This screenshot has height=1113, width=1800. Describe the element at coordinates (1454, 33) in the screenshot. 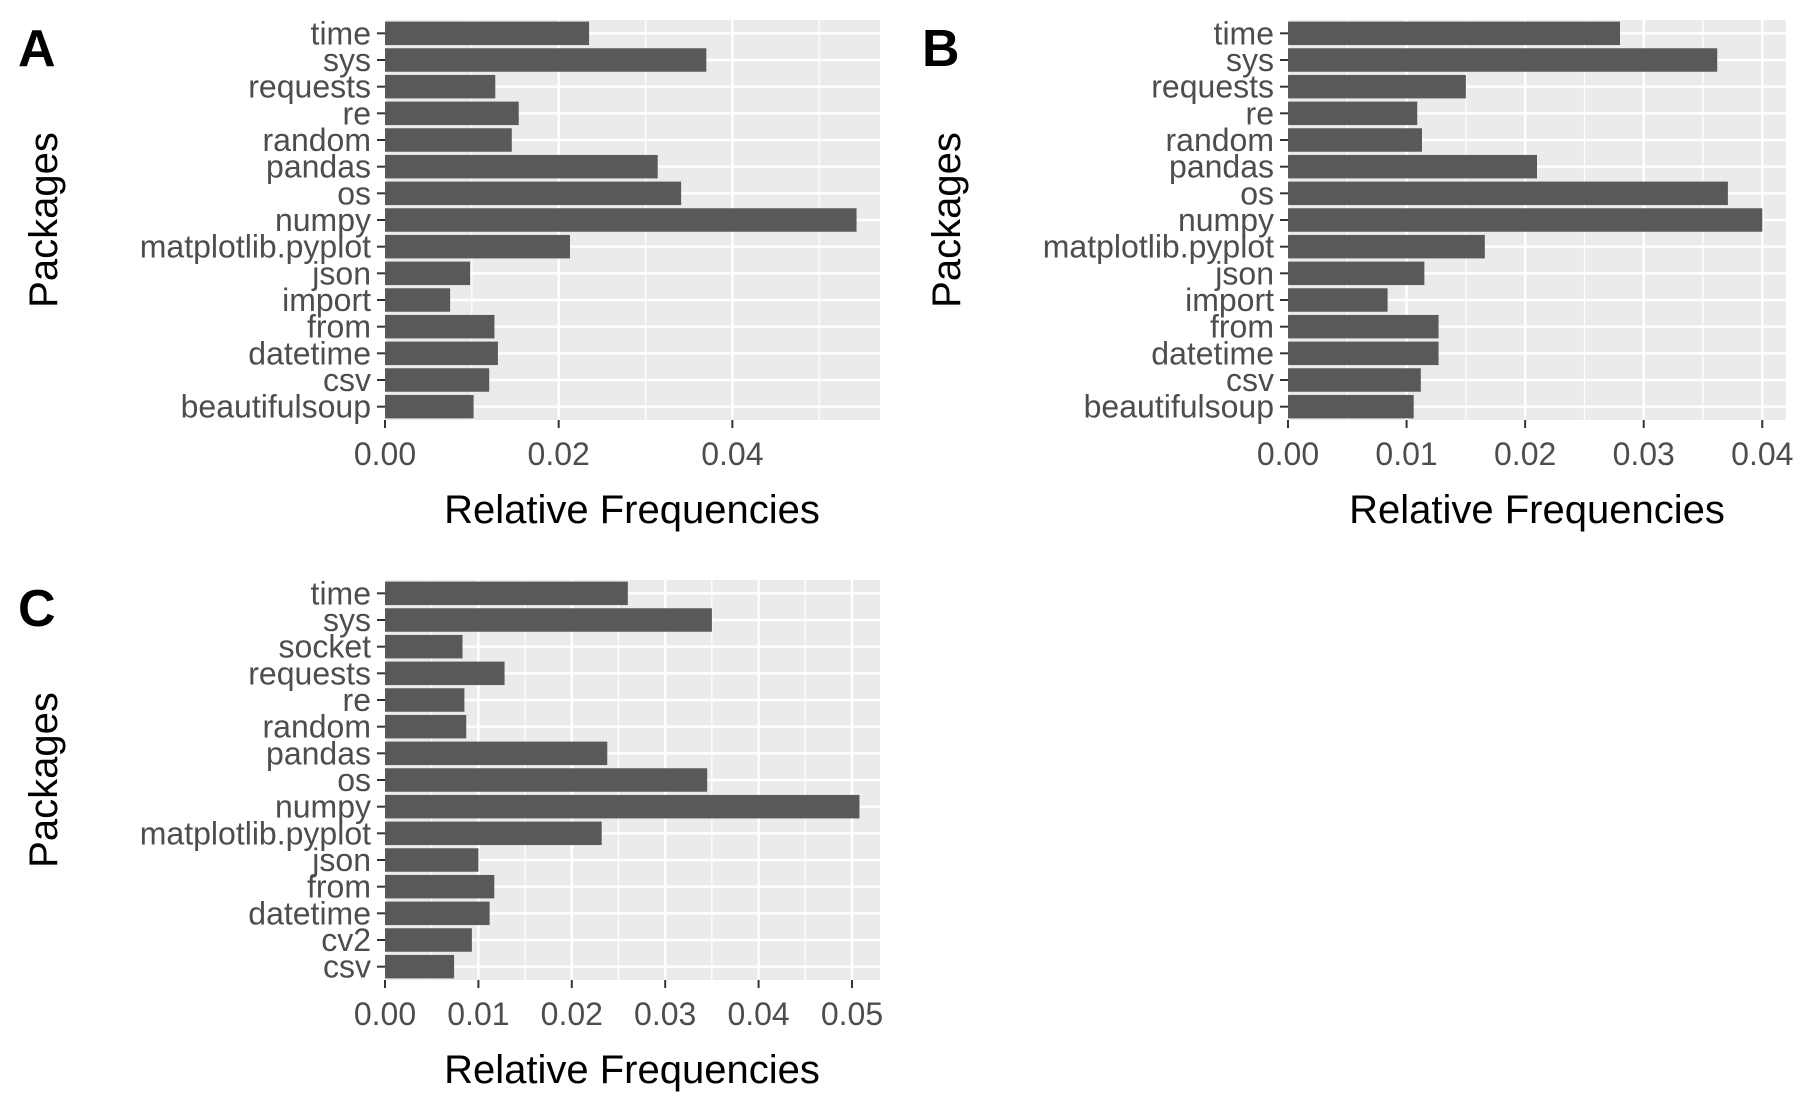

I see `bar-time` at that location.